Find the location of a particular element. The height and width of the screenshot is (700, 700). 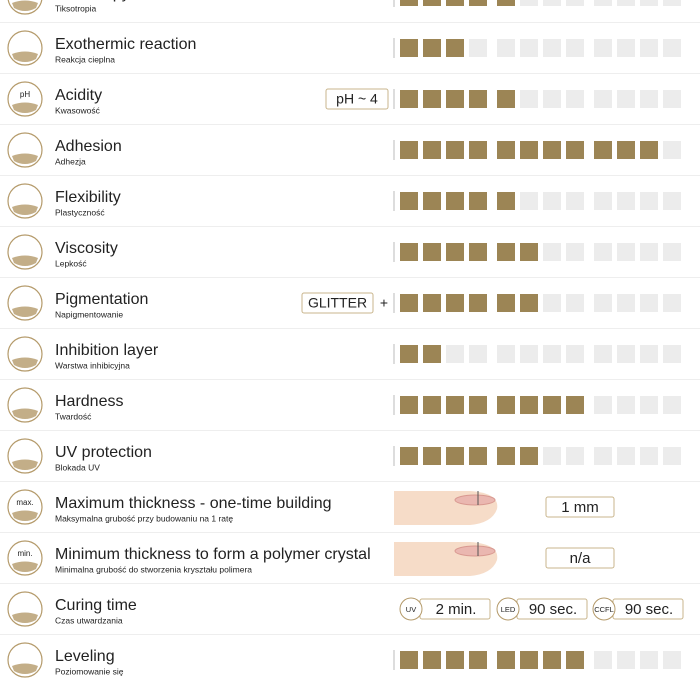

tag-text: pH ~ 4 is located at coordinates (357, 99).